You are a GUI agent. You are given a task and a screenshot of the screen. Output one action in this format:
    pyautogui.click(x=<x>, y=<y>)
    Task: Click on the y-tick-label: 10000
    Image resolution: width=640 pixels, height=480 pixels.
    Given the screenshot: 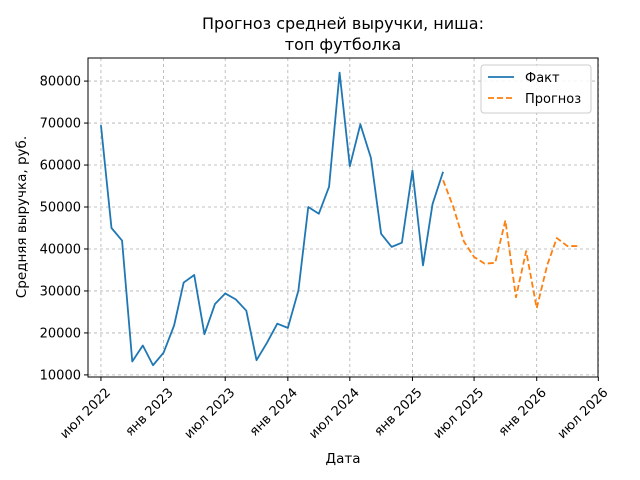 What is the action you would take?
    pyautogui.click(x=60, y=375)
    